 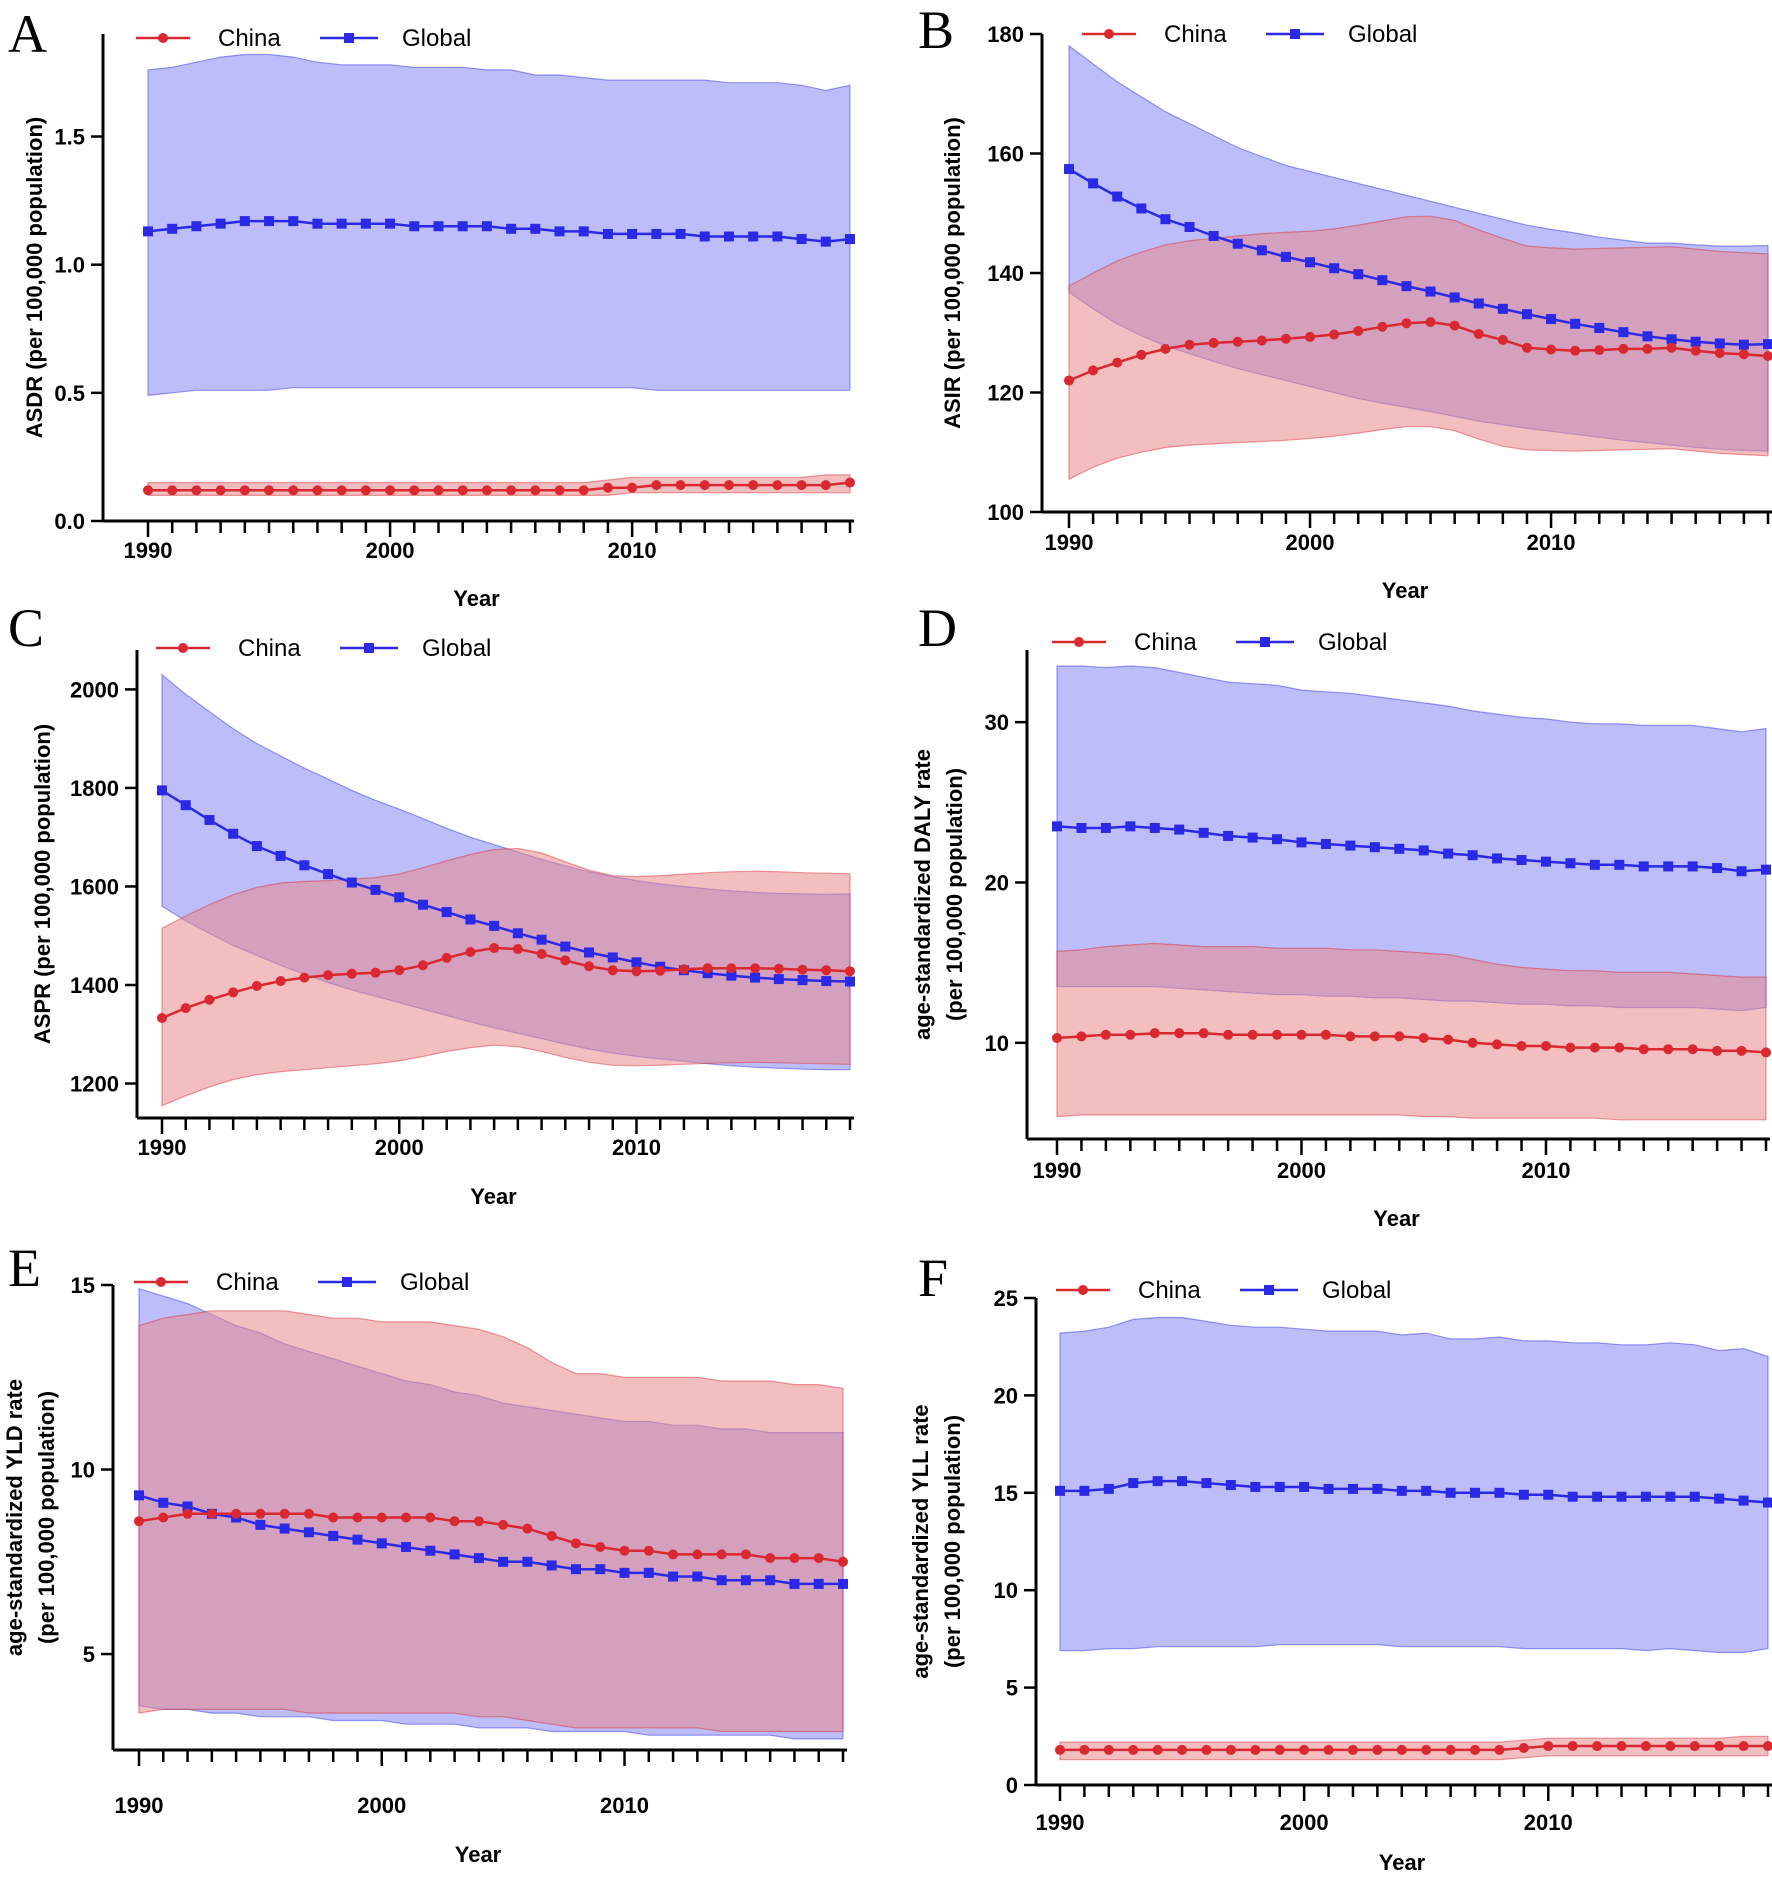 I want to click on y-tick-label: 5, so click(x=1012, y=1688).